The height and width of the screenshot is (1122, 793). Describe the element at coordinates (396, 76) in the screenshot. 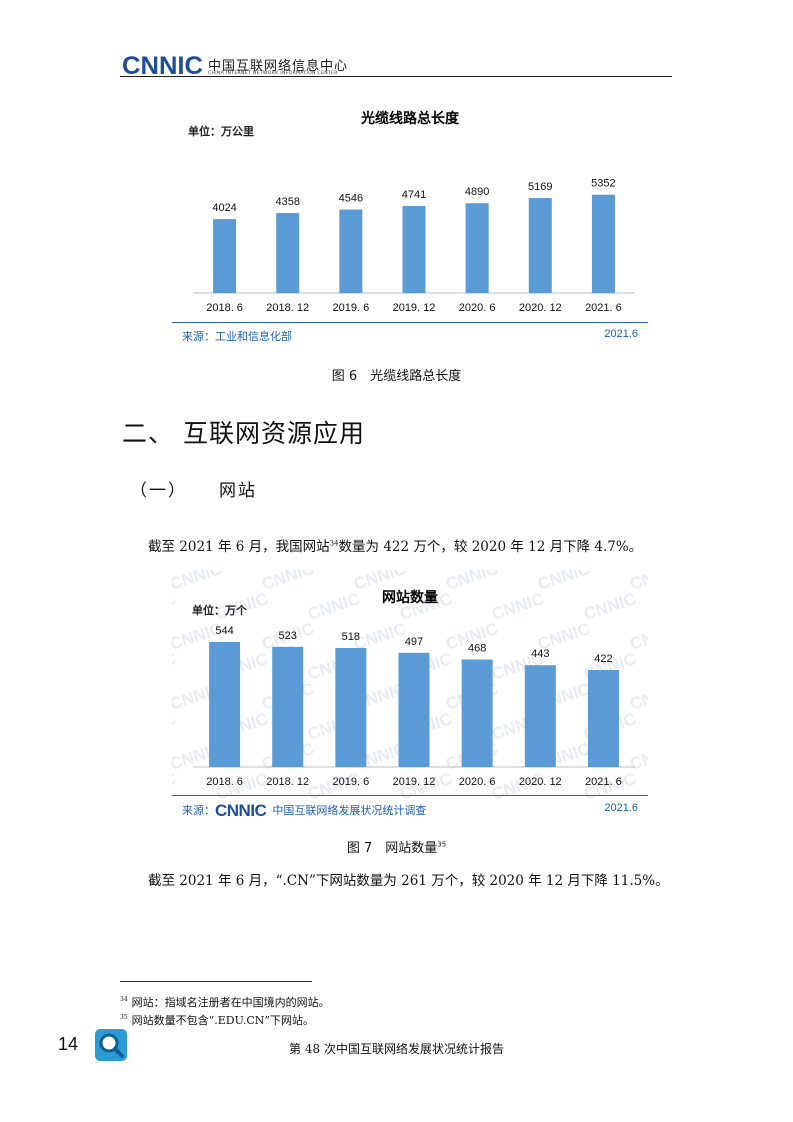

I see `header-rule` at that location.